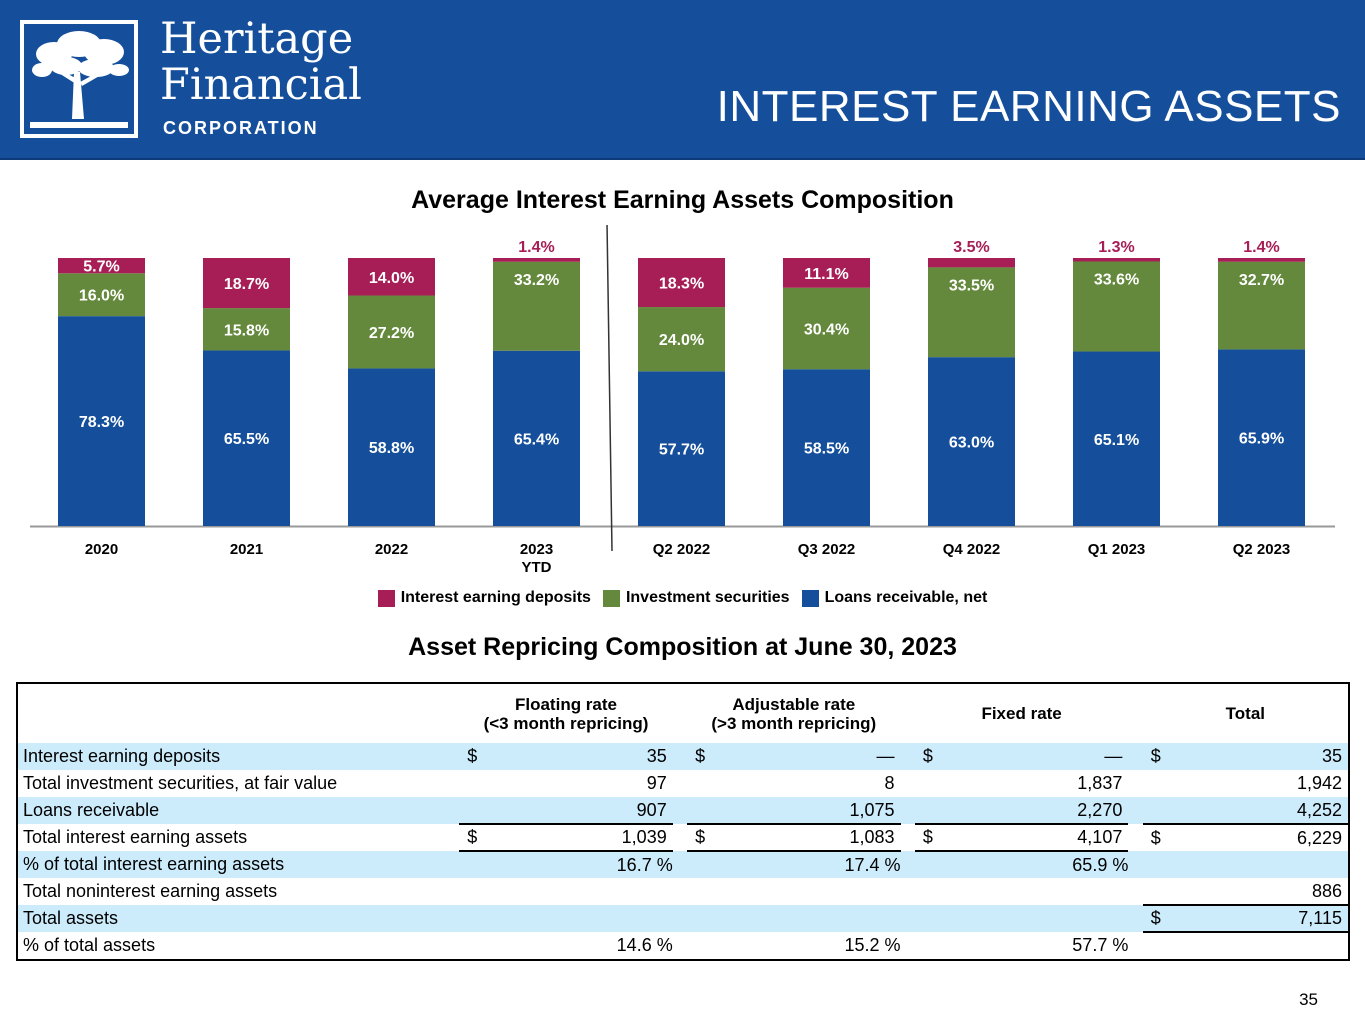 The image size is (1365, 1024). Describe the element at coordinates (971, 443) in the screenshot. I see `data-label: 63.0%` at that location.